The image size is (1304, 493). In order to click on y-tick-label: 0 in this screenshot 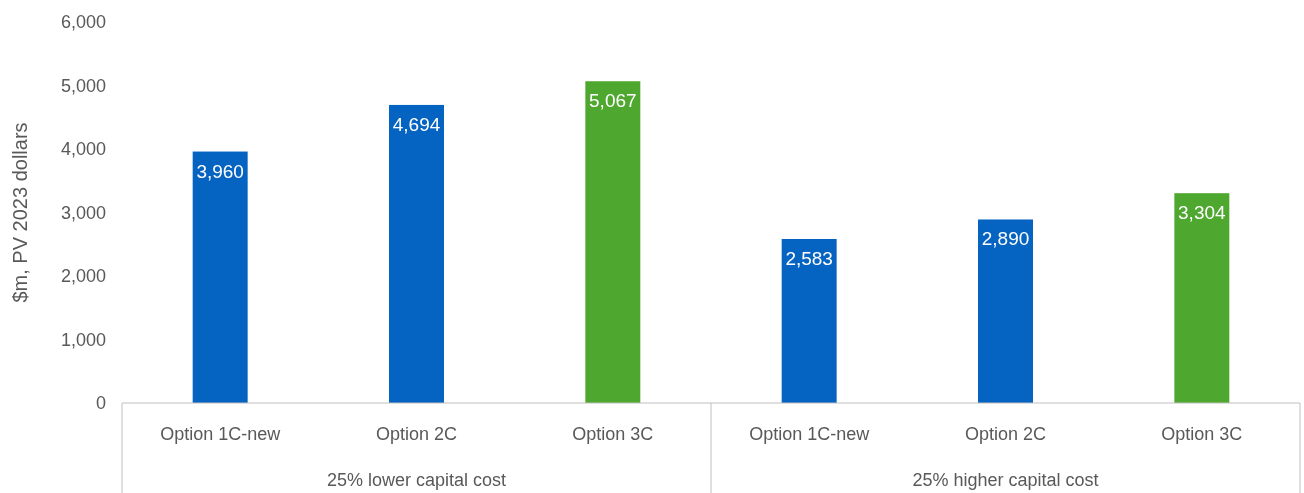, I will do `click(100, 403)`.